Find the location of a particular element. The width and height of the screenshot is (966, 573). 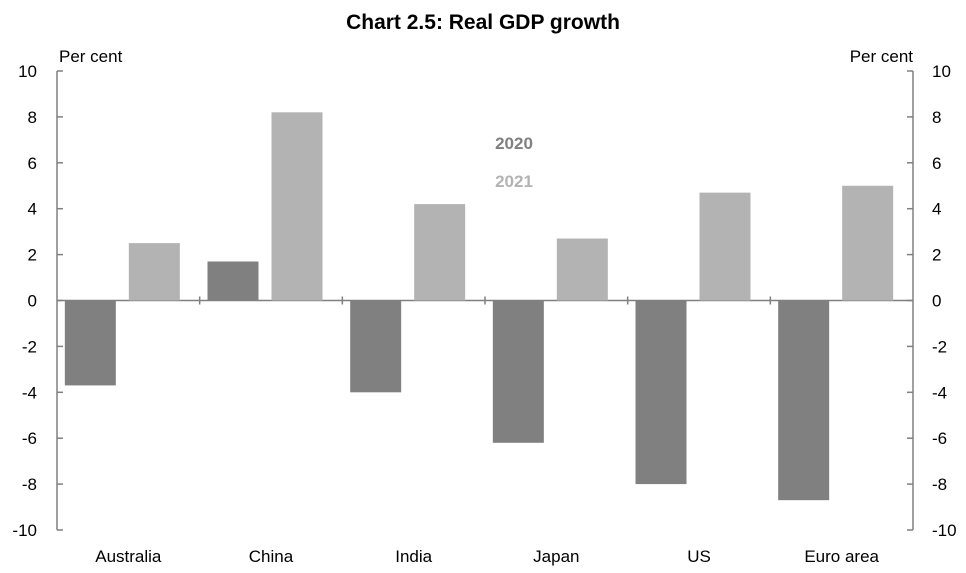

x-category-label: US is located at coordinates (699, 556).